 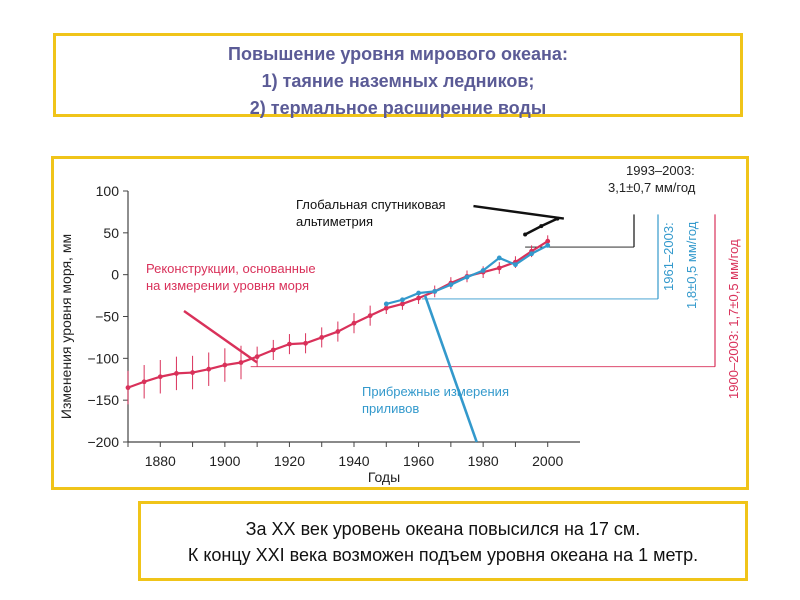 What do you see at coordinates (483, 461) in the screenshot?
I see `x-tick-label: 1980` at bounding box center [483, 461].